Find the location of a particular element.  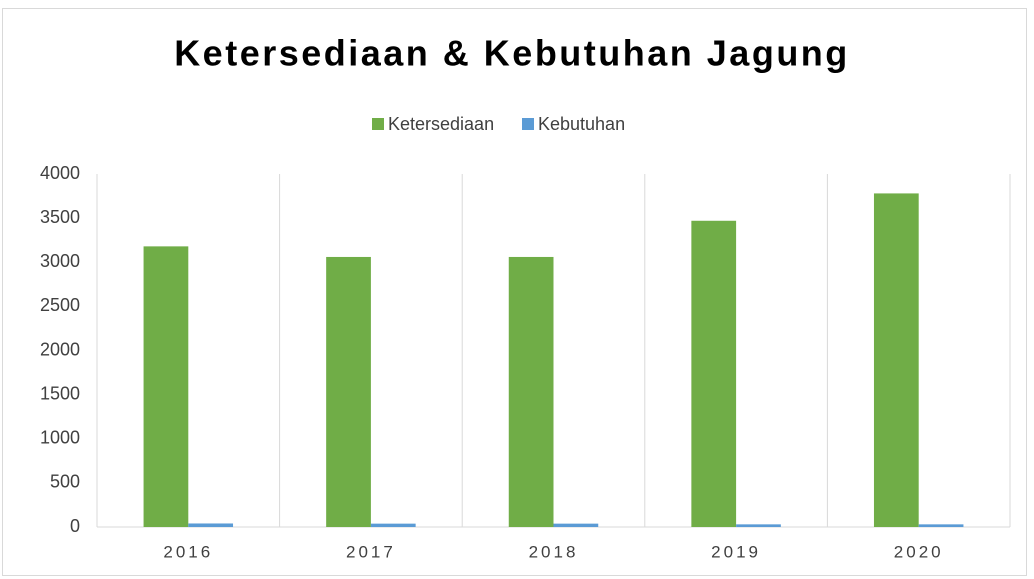

x-tick-label: 2017 is located at coordinates (371, 551).